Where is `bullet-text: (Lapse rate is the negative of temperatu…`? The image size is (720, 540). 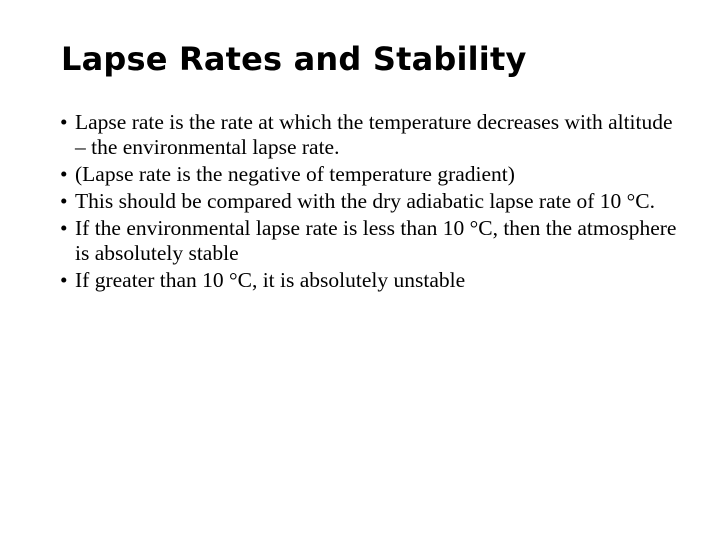 bullet-text: (Lapse rate is the negative of temperatu… is located at coordinates (295, 174).